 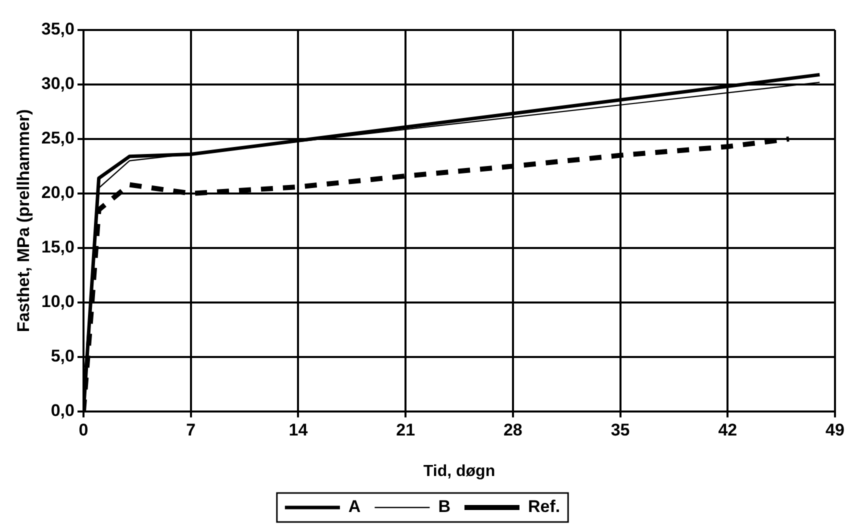 I want to click on y-tick-label: 20,0, so click(x=57, y=192).